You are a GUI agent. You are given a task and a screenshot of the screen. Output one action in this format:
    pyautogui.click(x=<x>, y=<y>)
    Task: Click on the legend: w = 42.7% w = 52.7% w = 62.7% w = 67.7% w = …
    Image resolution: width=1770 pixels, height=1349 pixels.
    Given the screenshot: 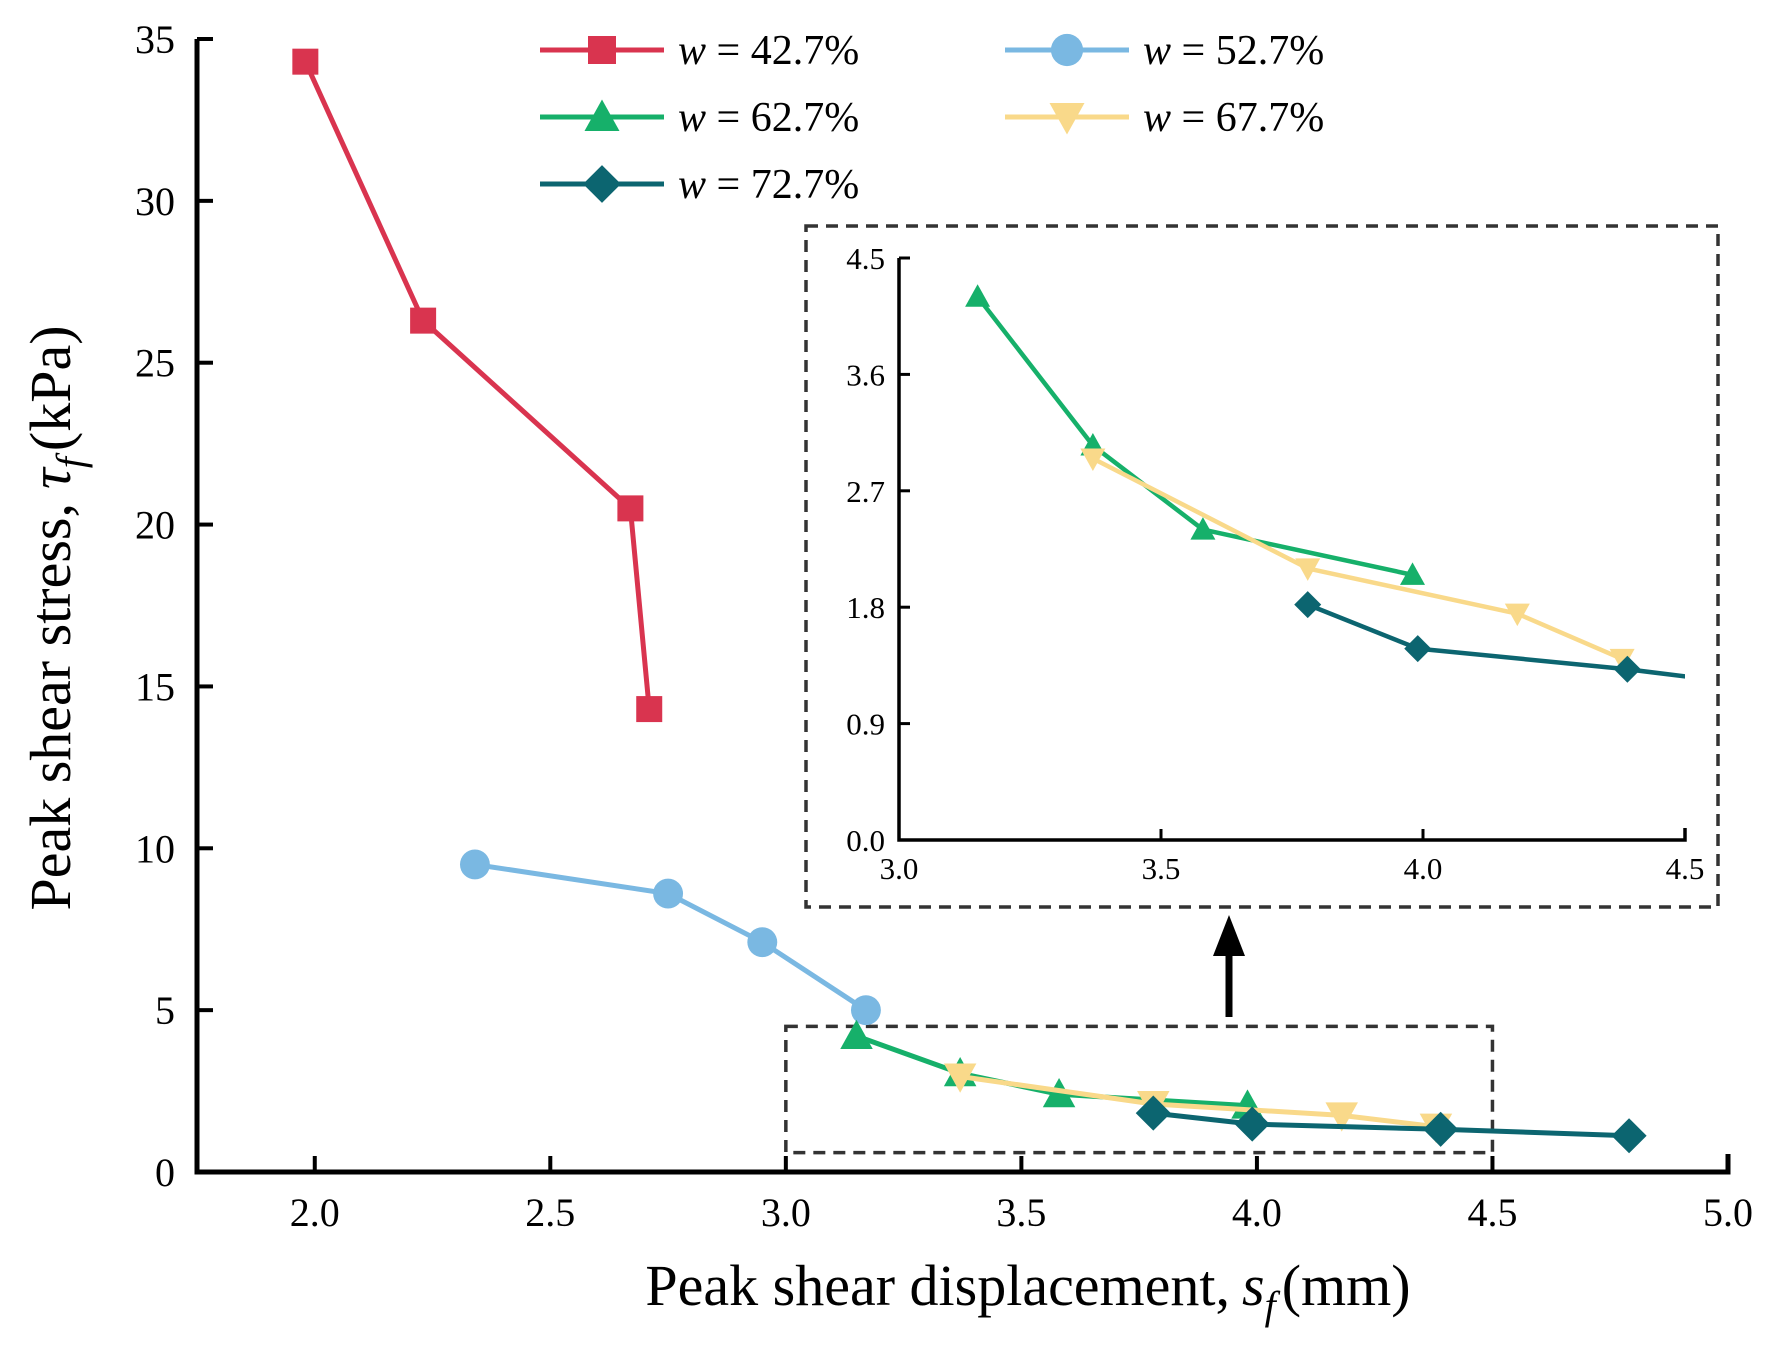 What is the action you would take?
    pyautogui.click(x=932, y=118)
    